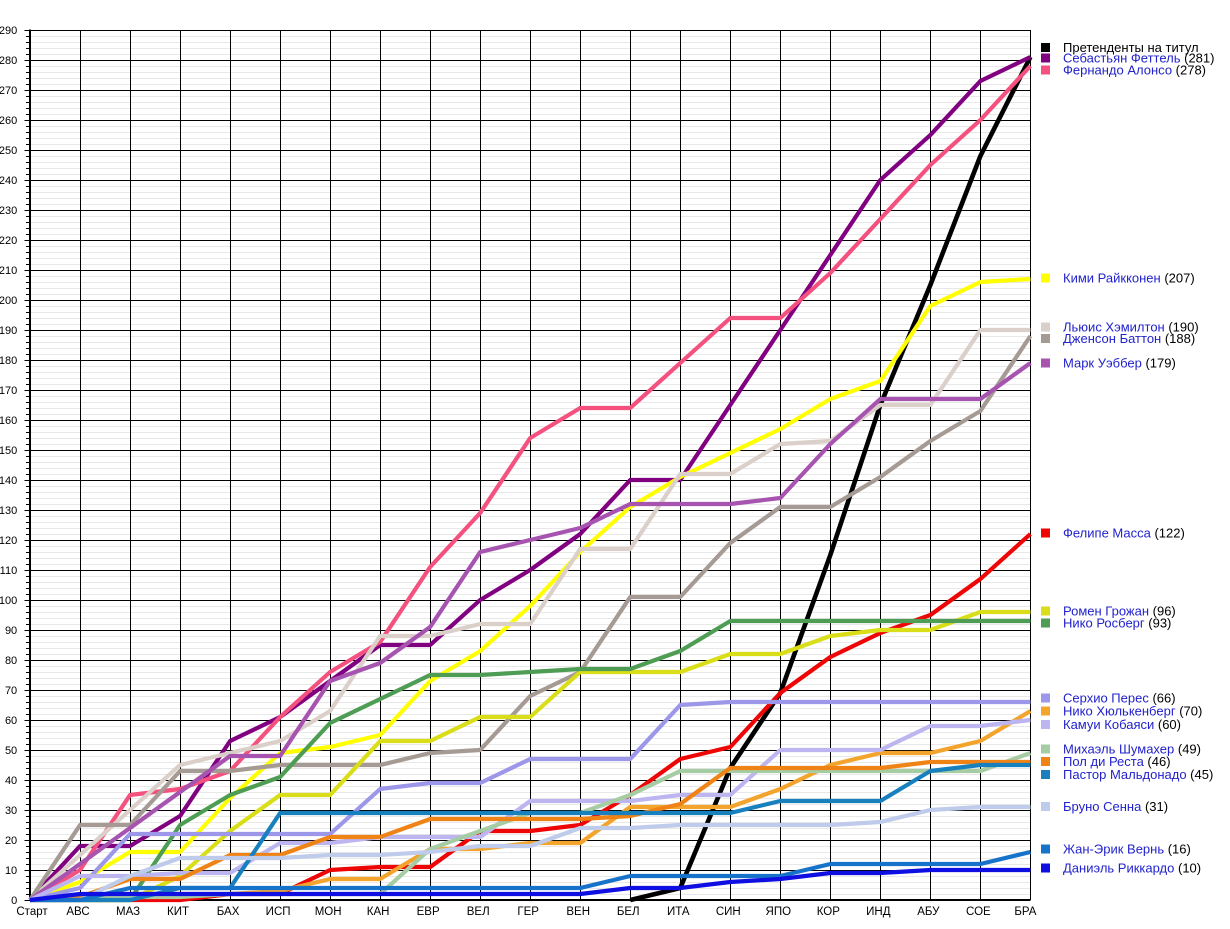 The height and width of the screenshot is (929, 1230). What do you see at coordinates (978, 912) in the screenshot?
I see `svg-text: СОЕ` at bounding box center [978, 912].